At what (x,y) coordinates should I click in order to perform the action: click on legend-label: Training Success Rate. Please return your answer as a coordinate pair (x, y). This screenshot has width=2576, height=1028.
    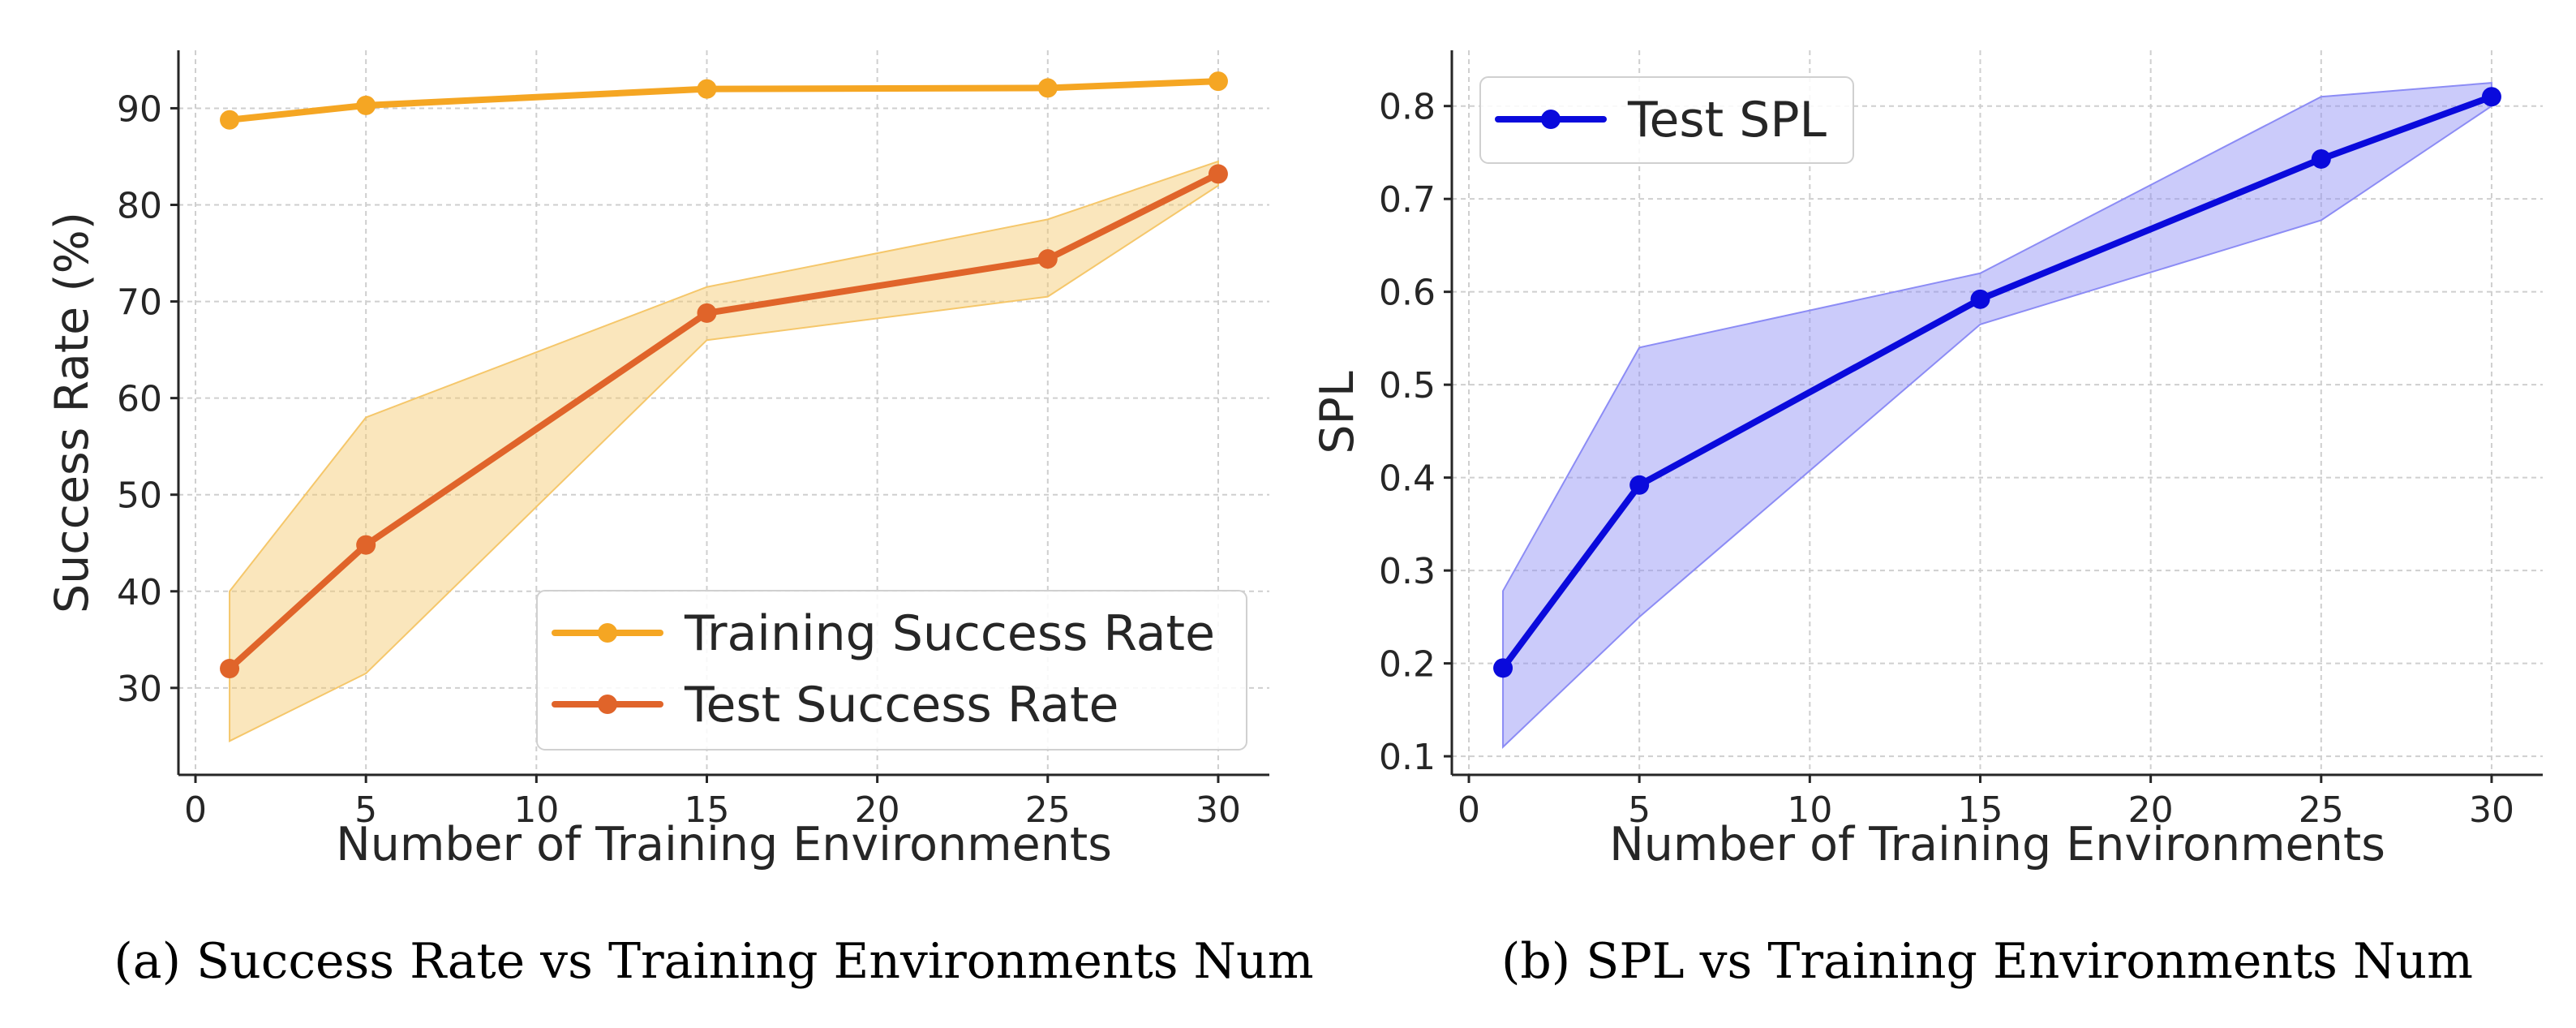
    Looking at the image, I should click on (950, 633).